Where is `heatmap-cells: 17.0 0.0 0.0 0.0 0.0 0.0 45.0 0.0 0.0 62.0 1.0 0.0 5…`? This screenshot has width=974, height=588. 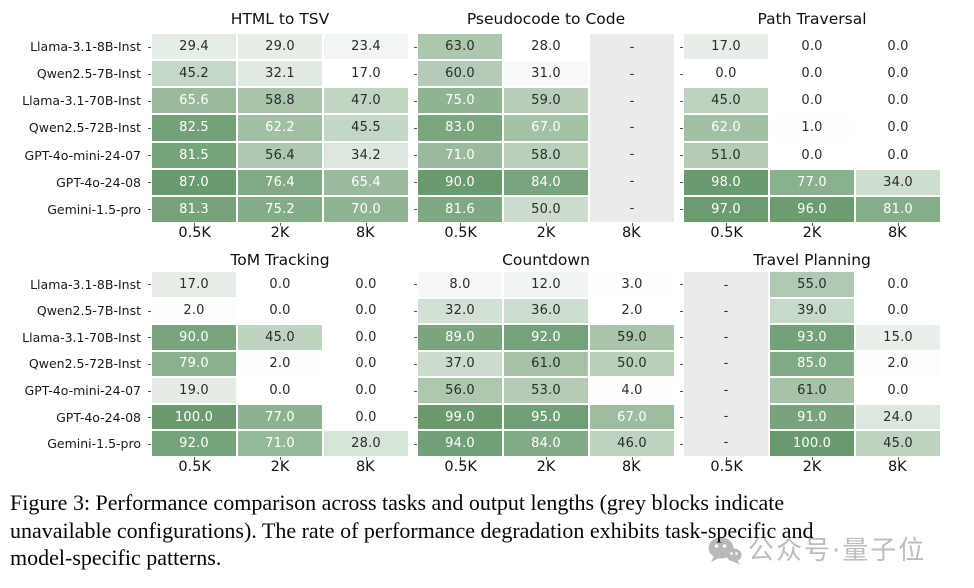 heatmap-cells: 17.0 0.0 0.0 0.0 0.0 0.0 45.0 0.0 0.0 62.0 1.0 0.0 5… is located at coordinates (810, 130).